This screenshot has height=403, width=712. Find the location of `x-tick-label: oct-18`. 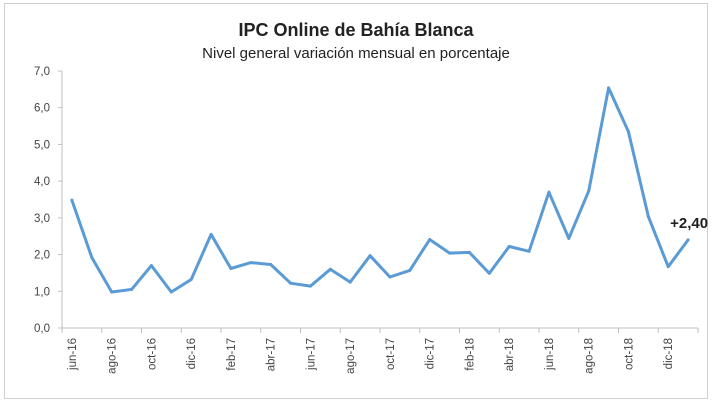

x-tick-label: oct-18 is located at coordinates (629, 354).